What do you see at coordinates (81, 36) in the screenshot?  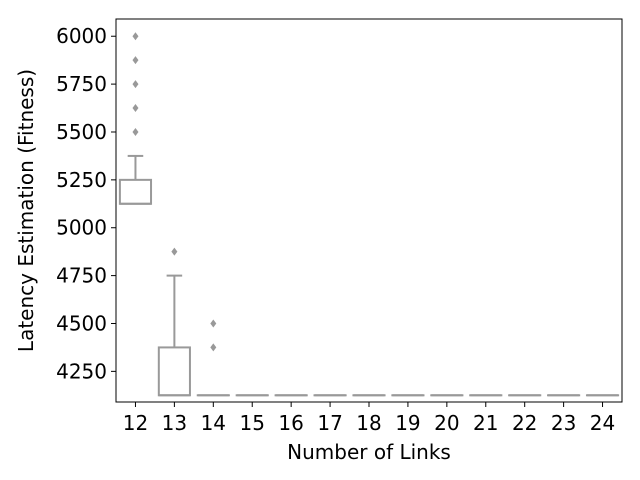 I see `y-tick-label: 6000` at bounding box center [81, 36].